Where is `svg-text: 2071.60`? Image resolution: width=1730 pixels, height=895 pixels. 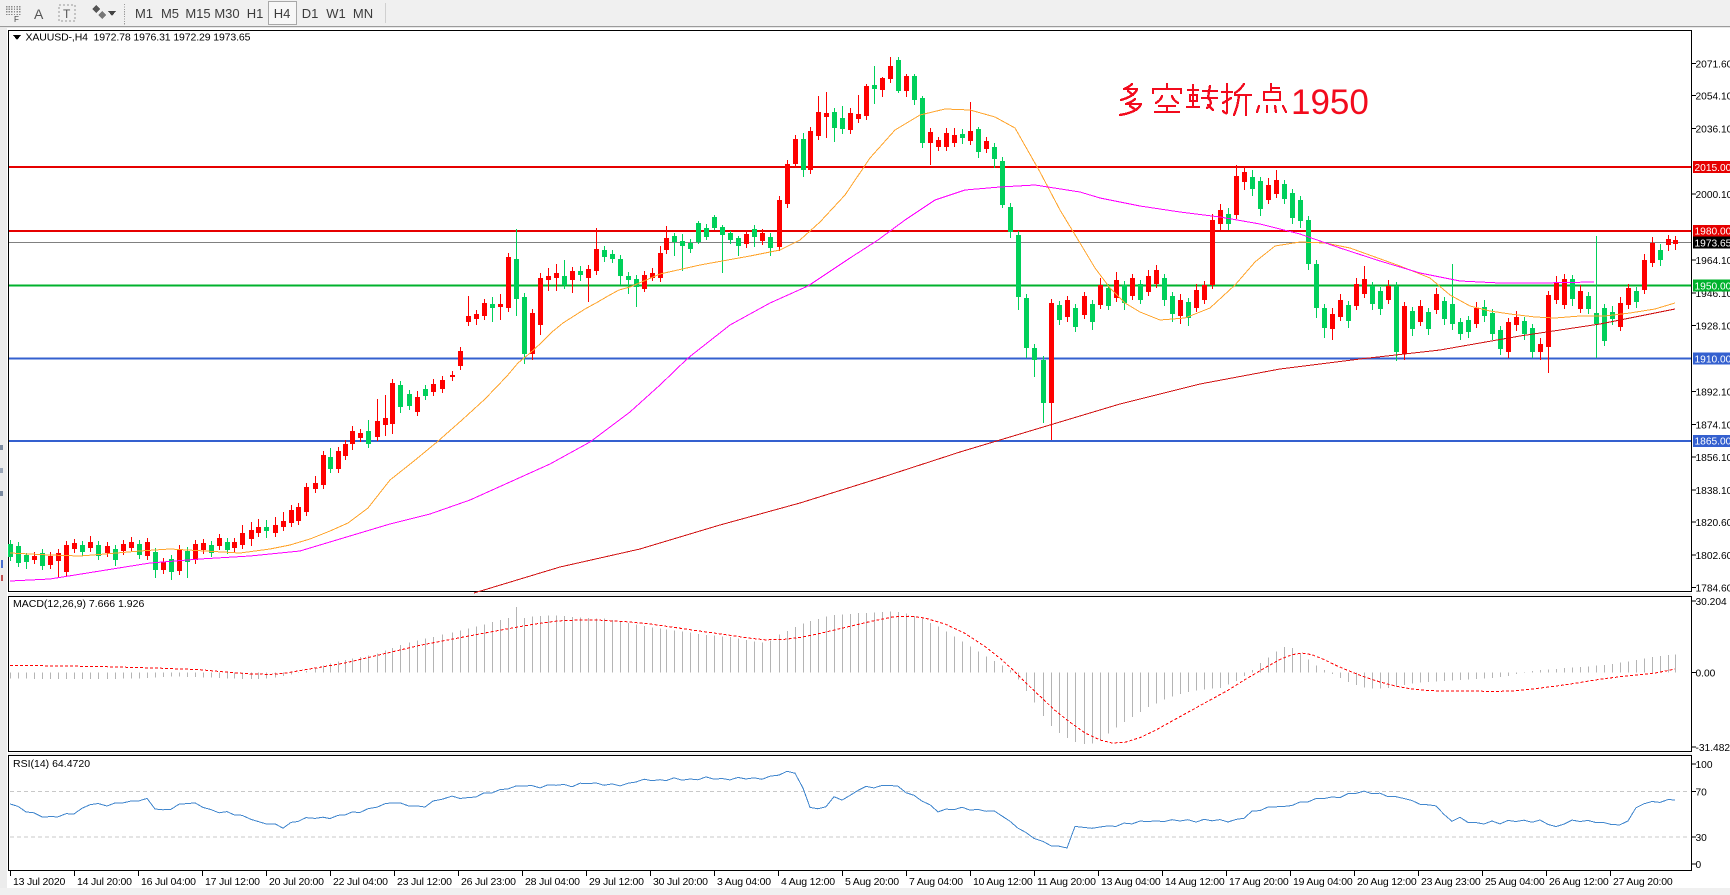 svg-text: 2071.60 is located at coordinates (1713, 65).